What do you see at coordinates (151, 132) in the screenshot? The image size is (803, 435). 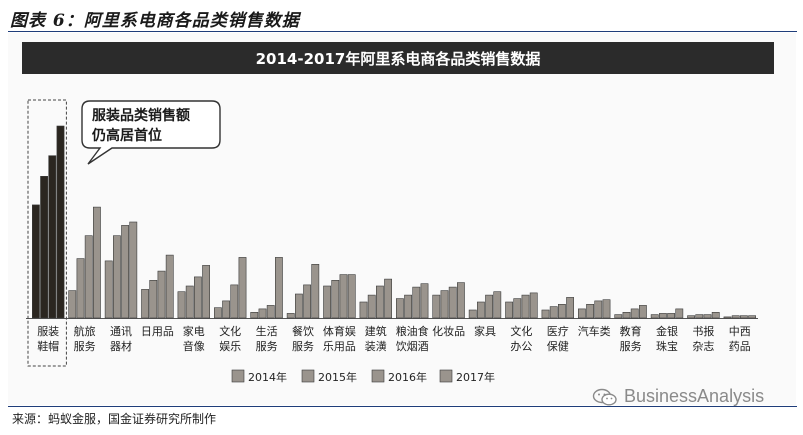 I see `callout-bubble` at bounding box center [151, 132].